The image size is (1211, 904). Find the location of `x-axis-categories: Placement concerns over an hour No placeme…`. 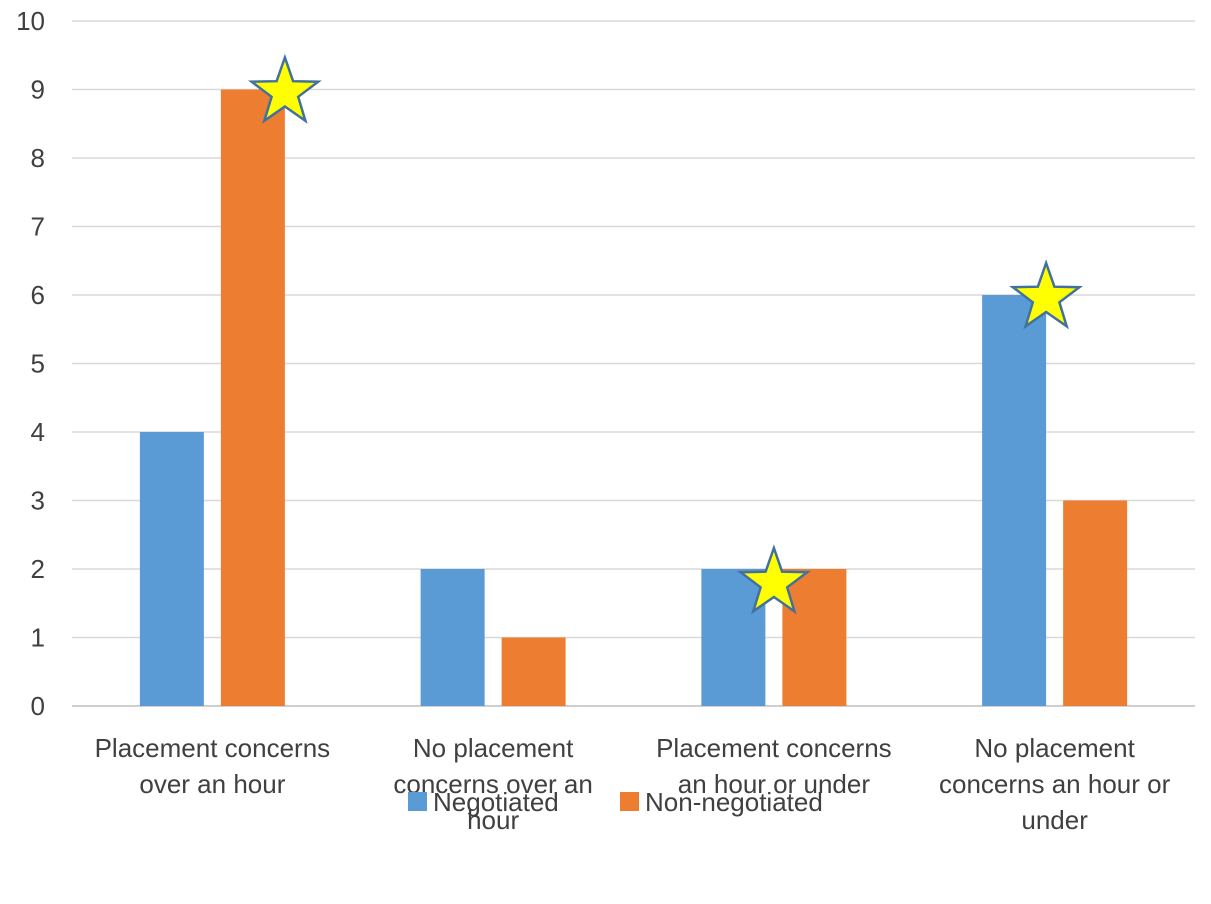

x-axis-categories: Placement concerns over an hour No placeme… is located at coordinates (633, 784).